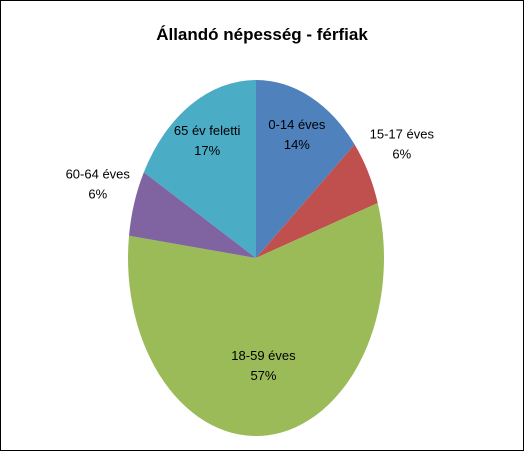  I want to click on category-label: 18-59 éves, so click(263, 355).